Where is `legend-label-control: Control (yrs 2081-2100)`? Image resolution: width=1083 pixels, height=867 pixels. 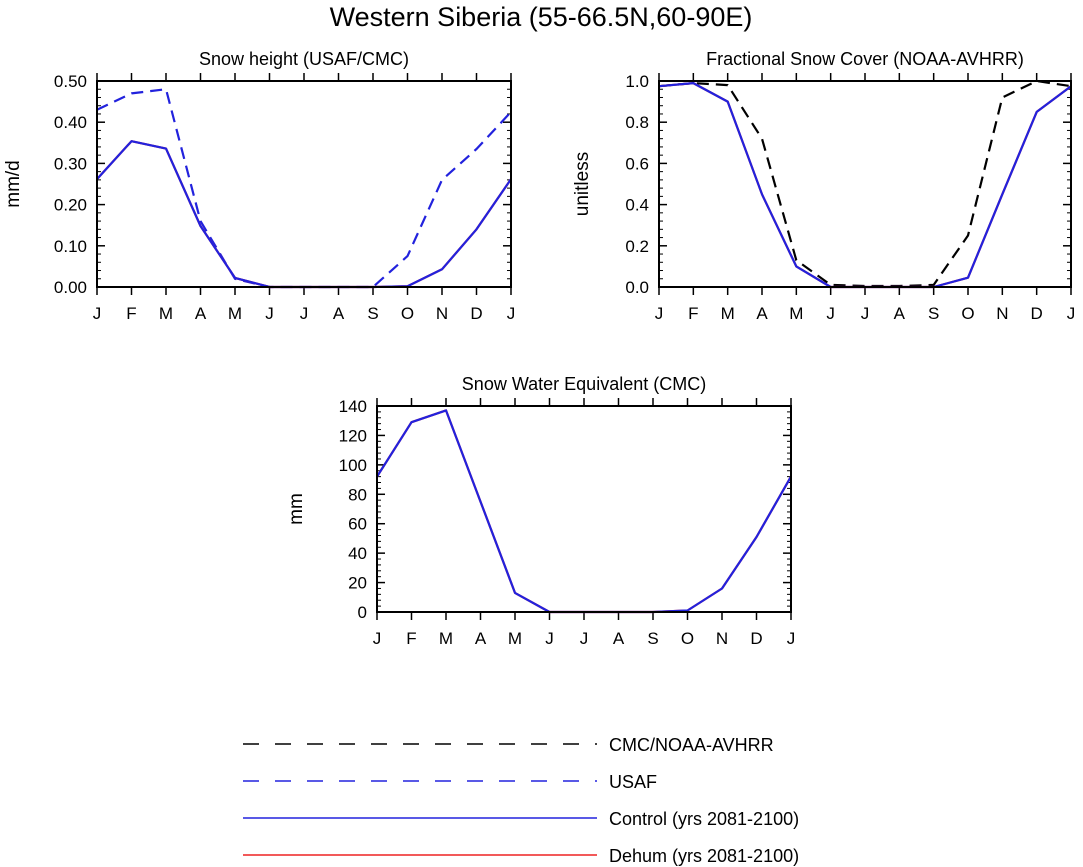
legend-label-control: Control (yrs 2081-2100) is located at coordinates (704, 819).